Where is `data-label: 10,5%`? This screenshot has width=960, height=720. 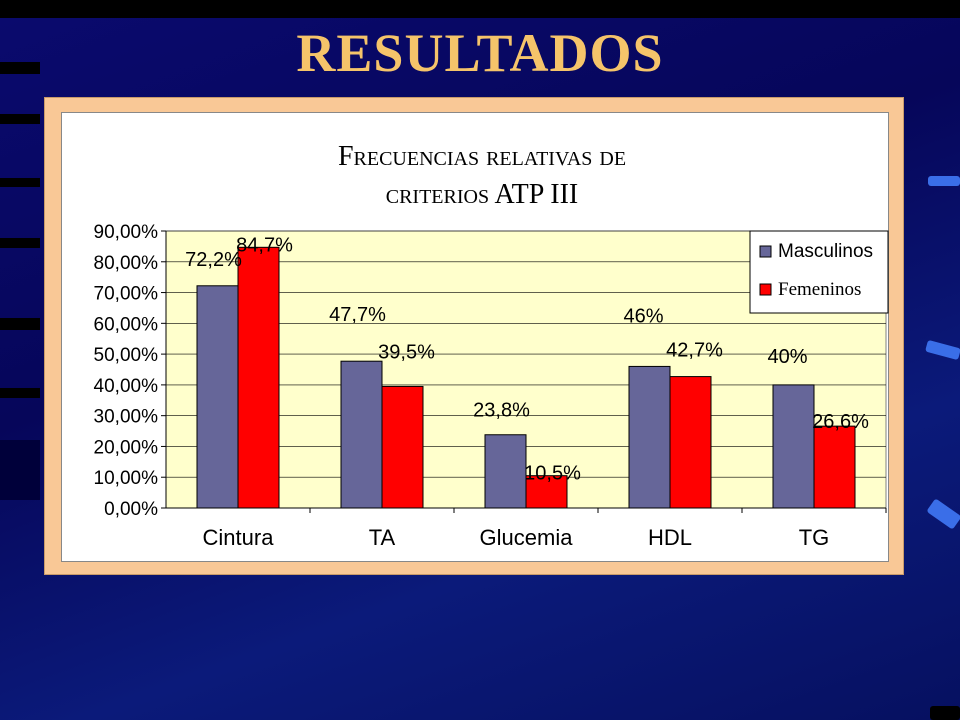 data-label: 10,5% is located at coordinates (552, 474).